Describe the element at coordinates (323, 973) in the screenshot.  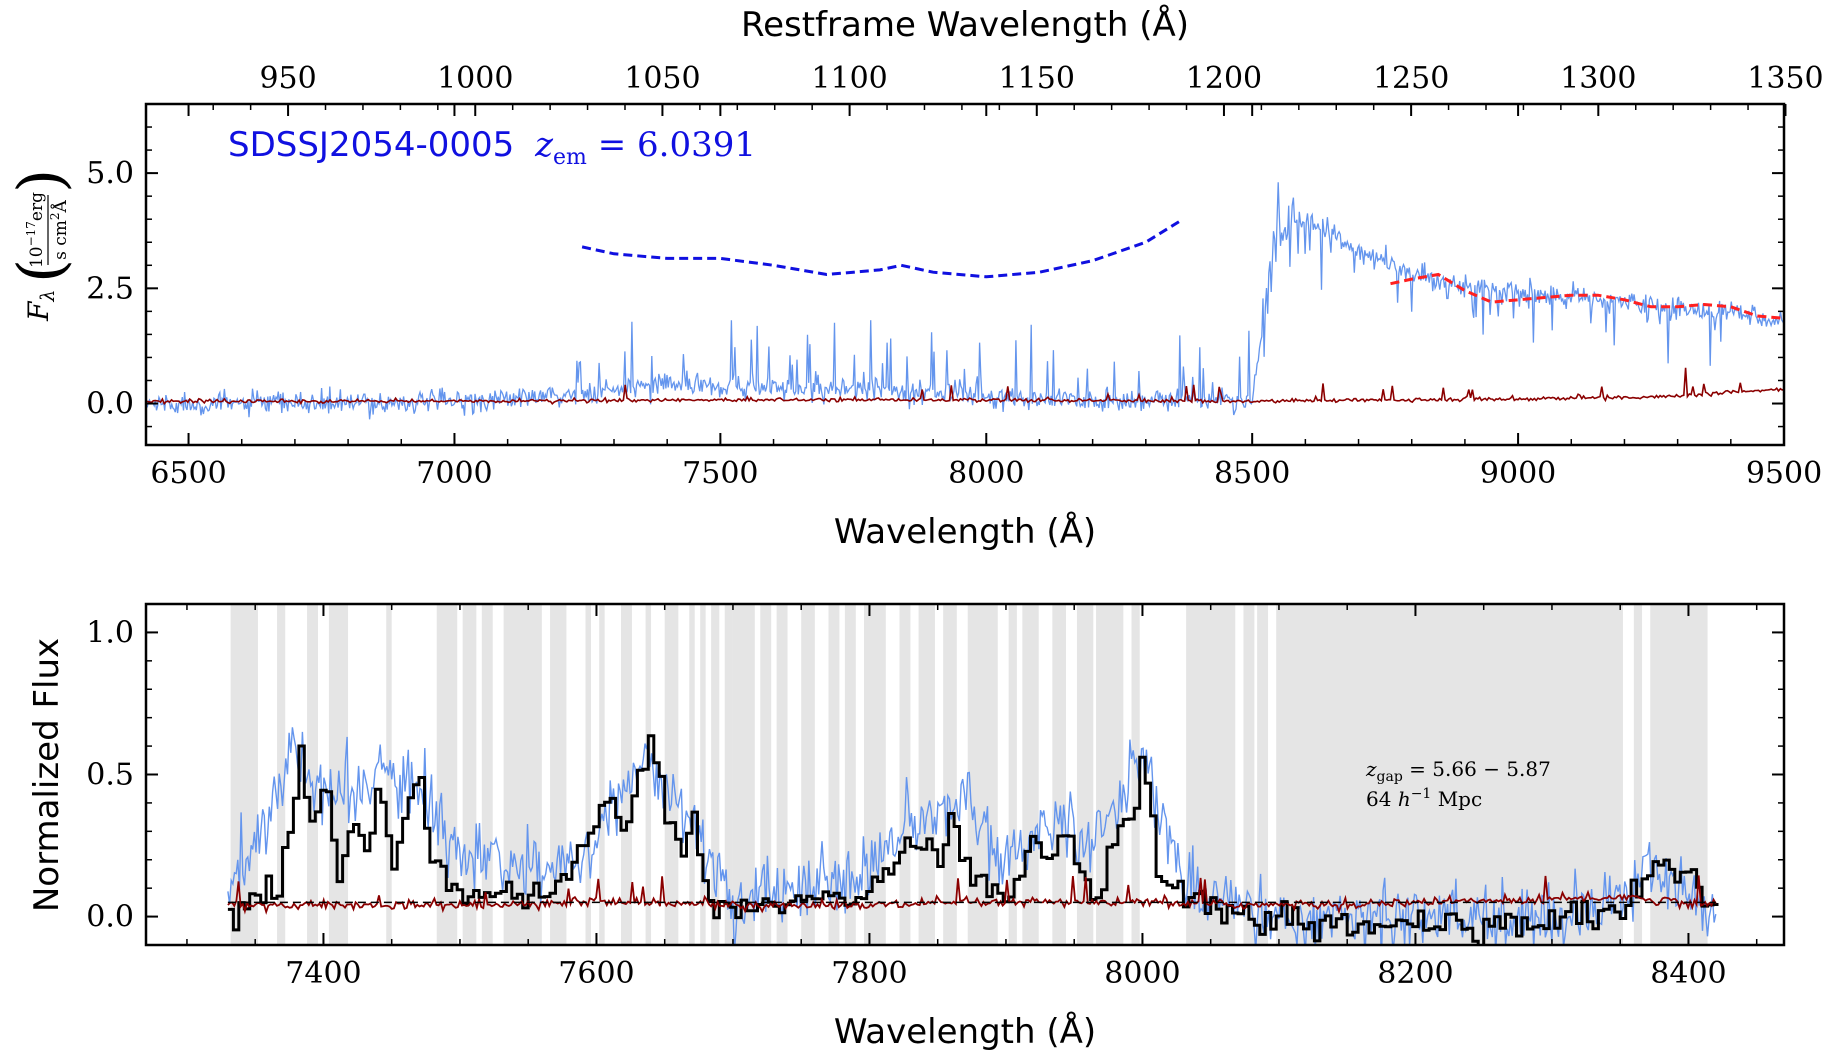
I see `x-tick-label: 7400` at that location.